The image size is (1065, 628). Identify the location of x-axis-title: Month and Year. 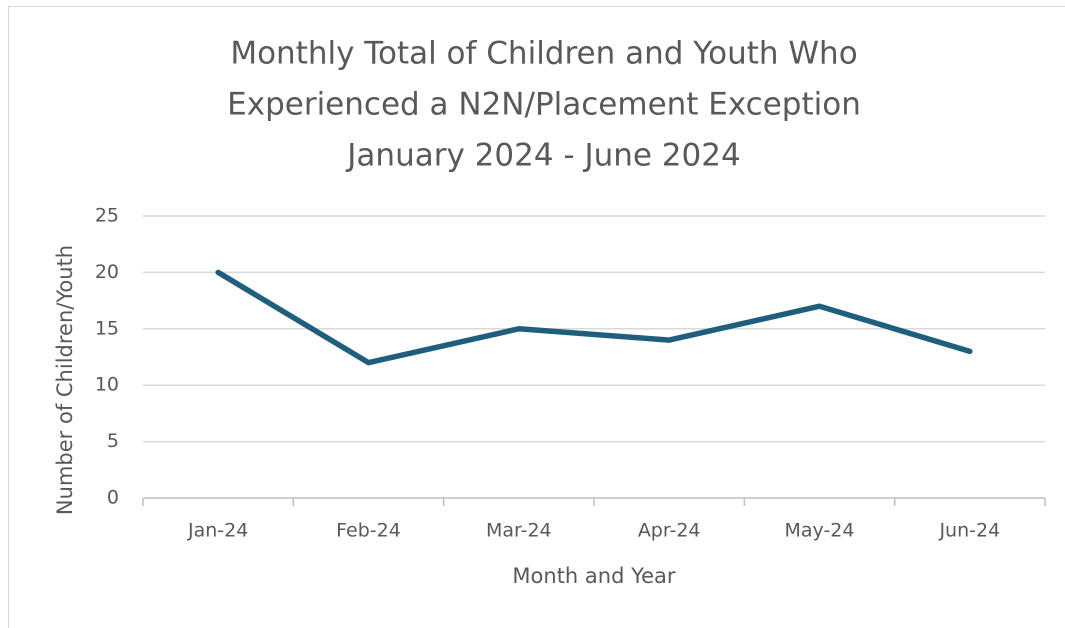
(594, 576).